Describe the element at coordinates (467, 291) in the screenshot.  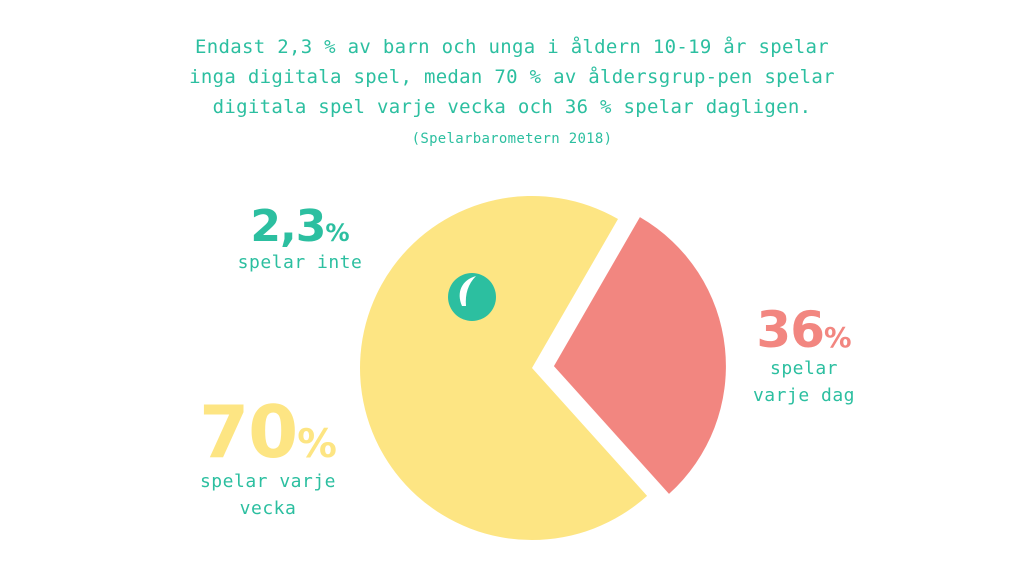
I see `pie-dot-shine` at that location.